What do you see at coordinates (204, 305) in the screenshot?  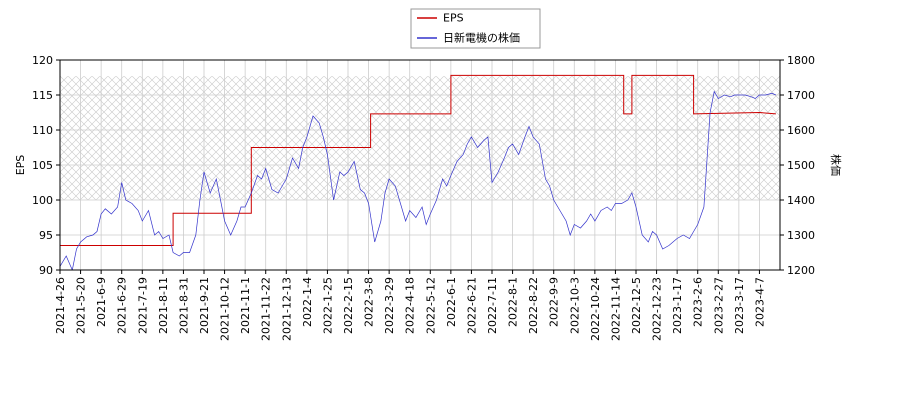 I see `x-tick-label: 2021-9-21` at bounding box center [204, 305].